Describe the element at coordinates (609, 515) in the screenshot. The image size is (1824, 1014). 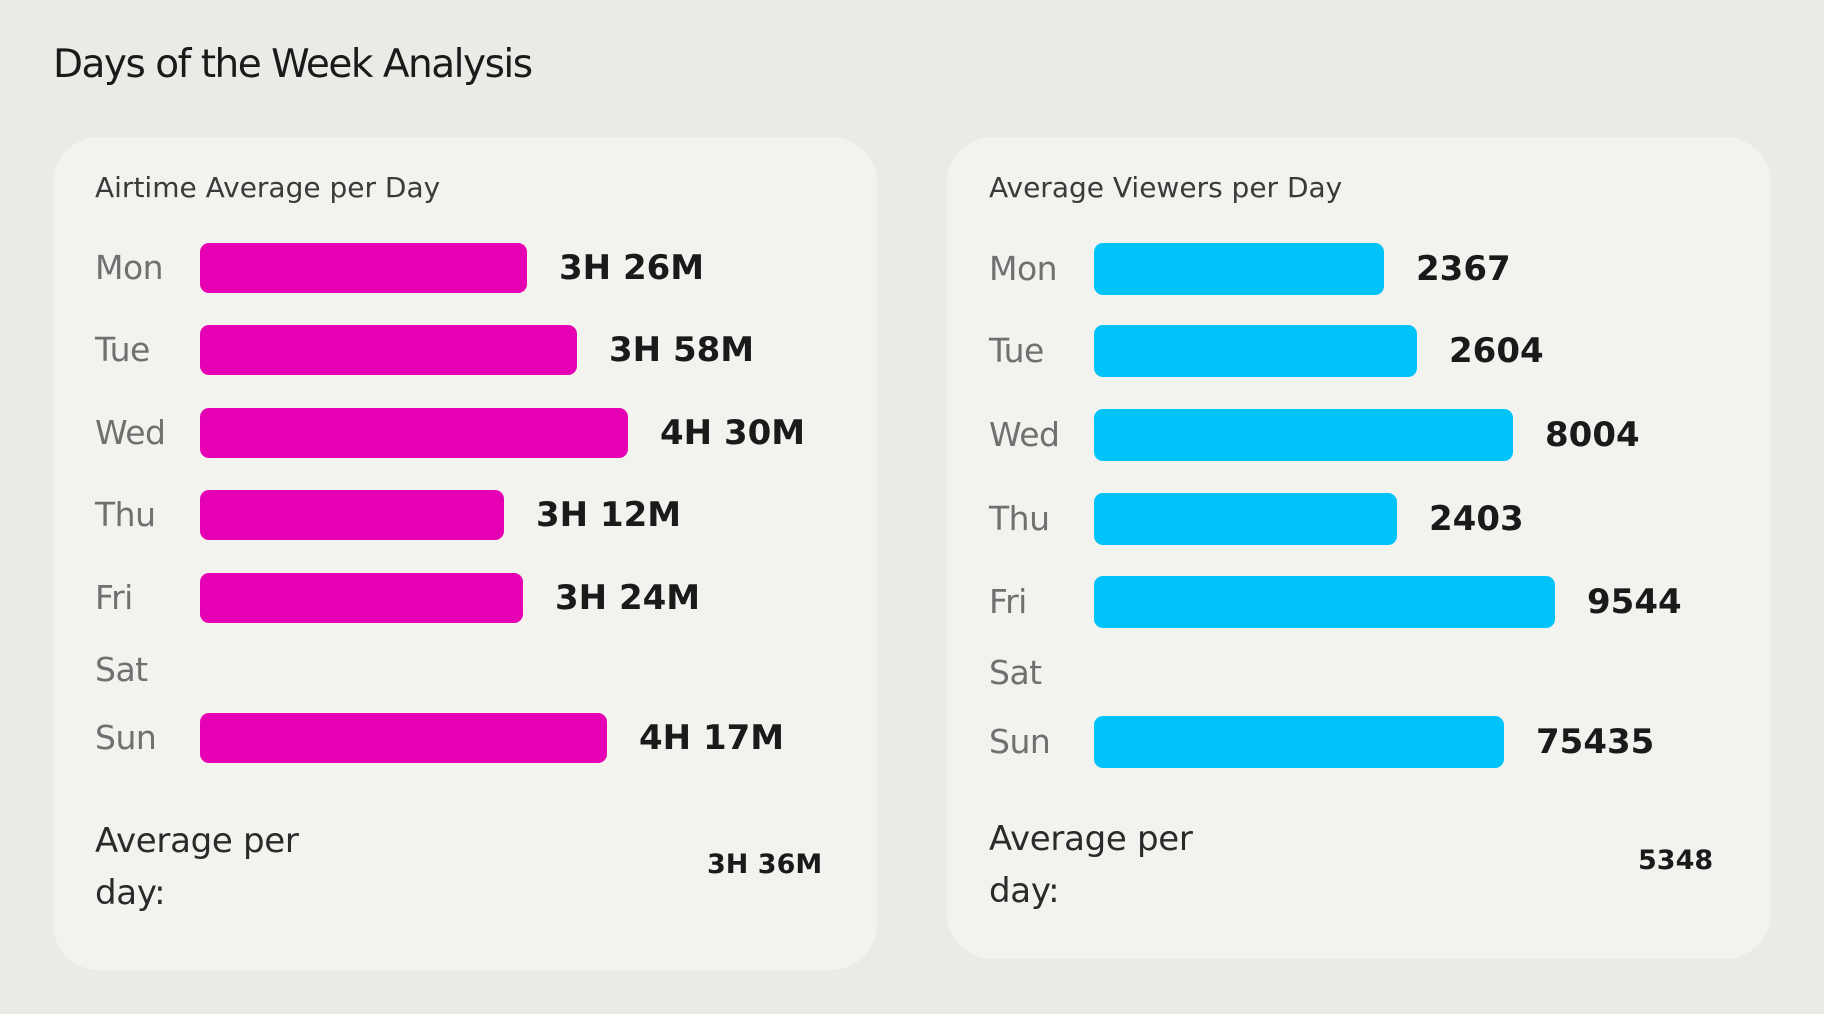
I see `airtime-value-label: 3H 12M` at that location.